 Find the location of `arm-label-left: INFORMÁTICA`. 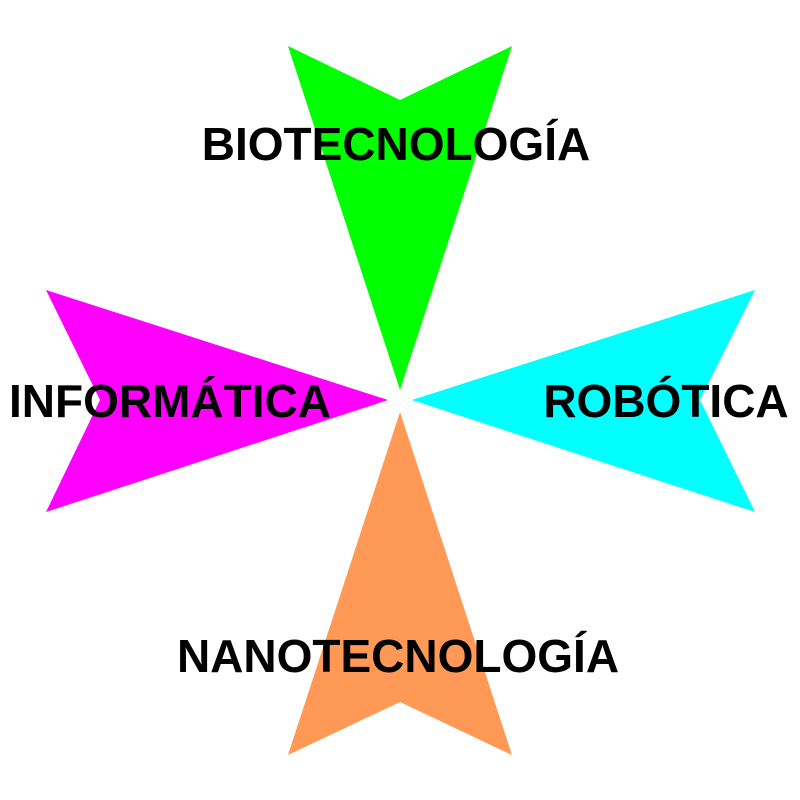

arm-label-left: INFORMÁTICA is located at coordinates (170, 401).